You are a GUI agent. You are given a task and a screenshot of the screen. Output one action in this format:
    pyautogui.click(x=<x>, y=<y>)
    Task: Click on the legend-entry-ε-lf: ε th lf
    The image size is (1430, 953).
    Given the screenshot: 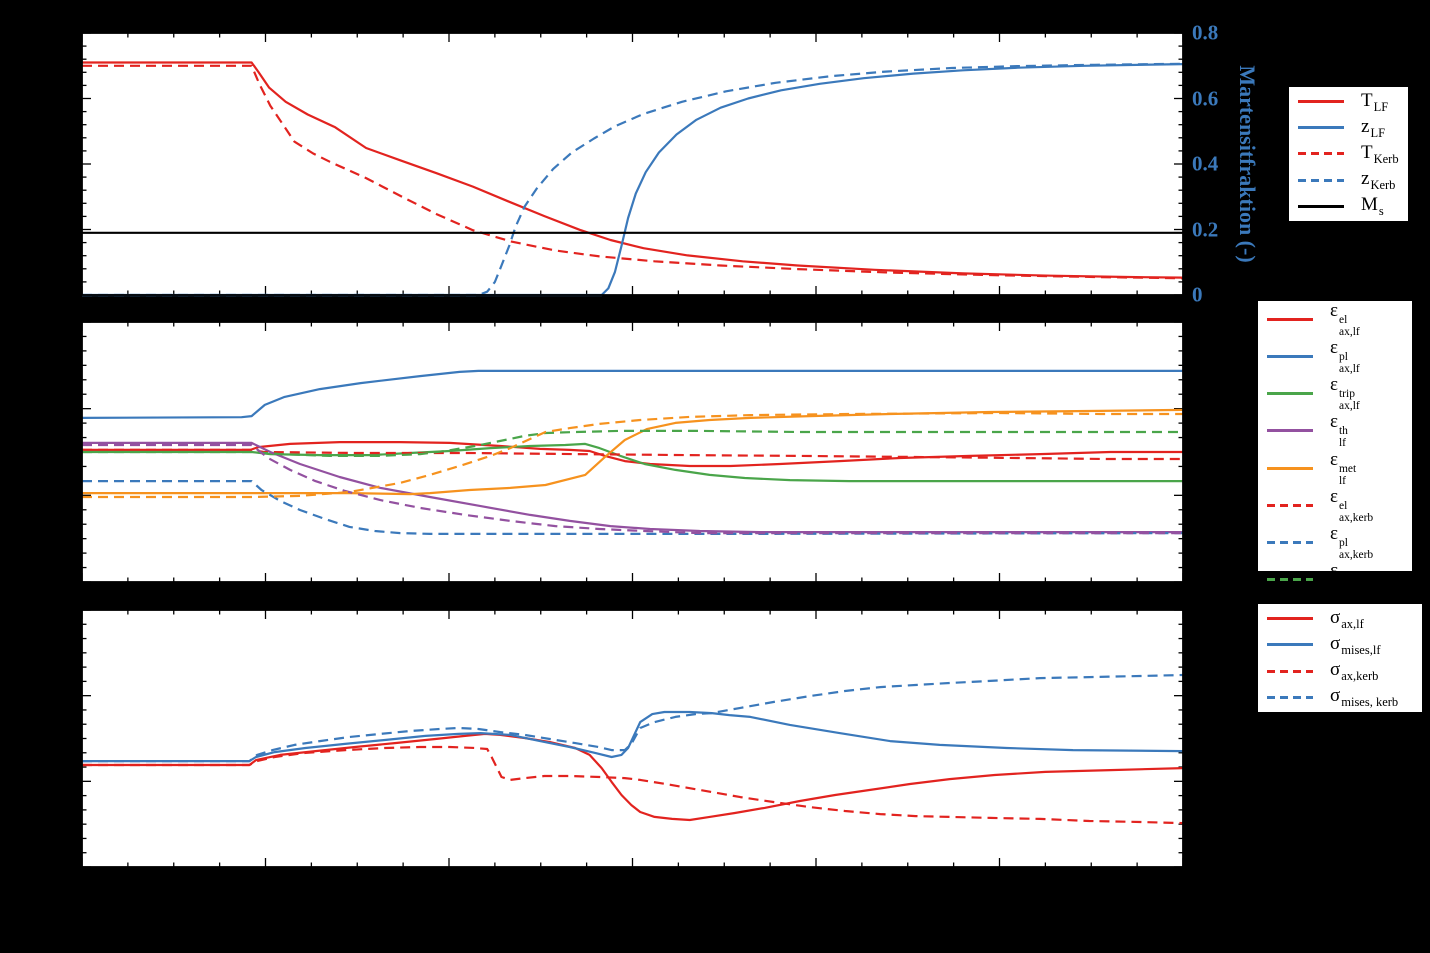 What is the action you would take?
    pyautogui.click(x=1335, y=430)
    